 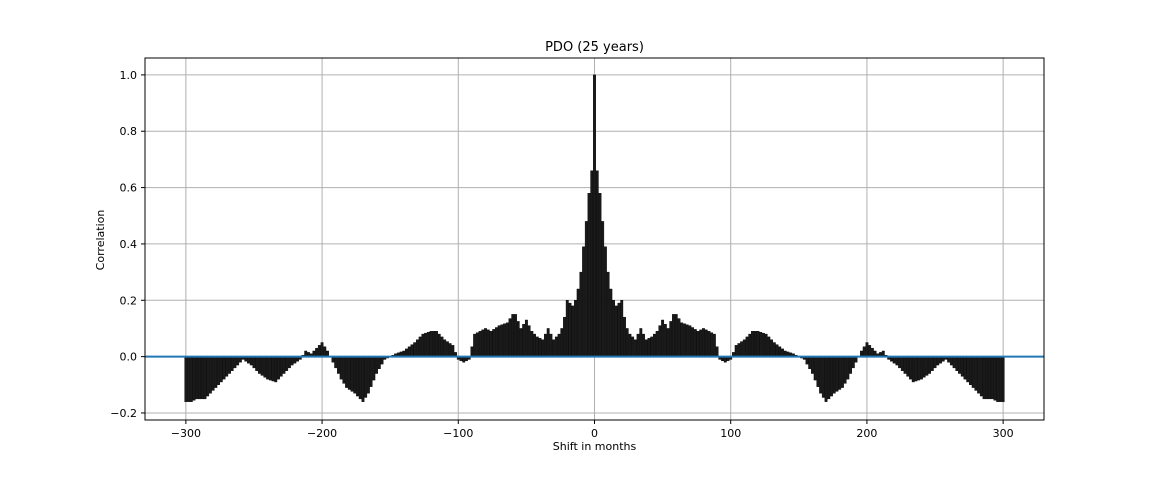 I want to click on y-tick-label: 0.2, so click(x=129, y=300).